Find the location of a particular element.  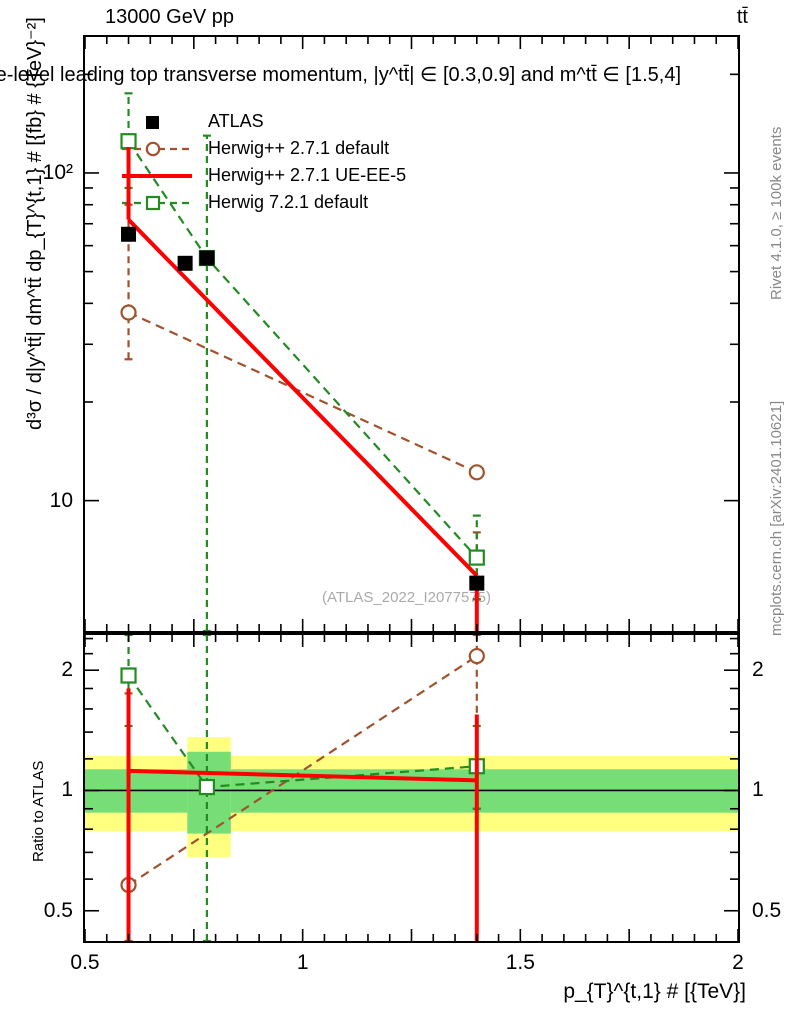

xtick-label-2: 1.5 is located at coordinates (520, 962).